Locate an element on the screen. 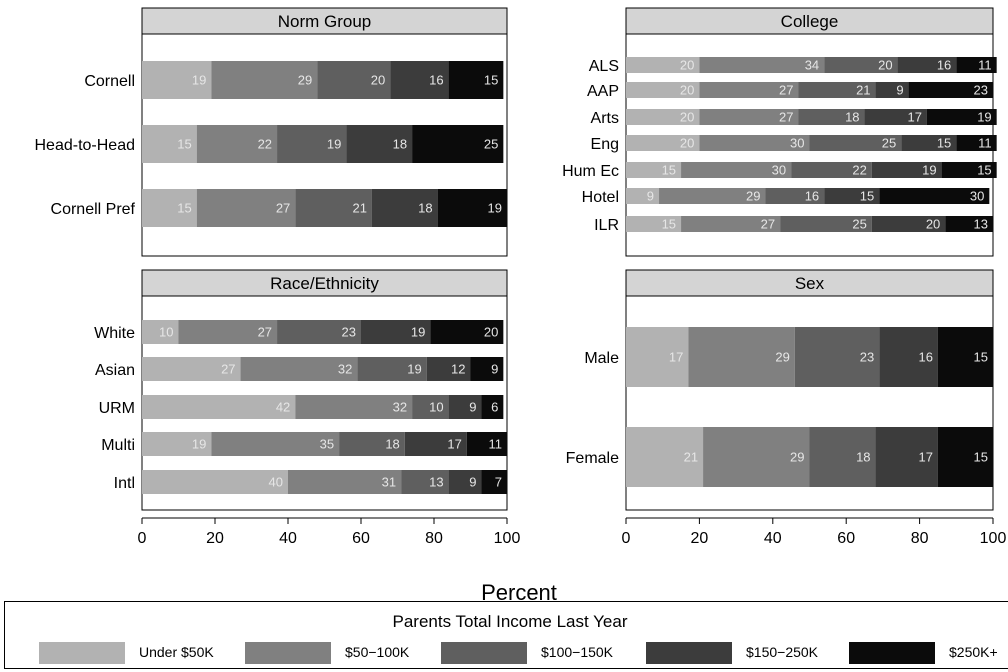  category-label: Cornell Pref is located at coordinates (93, 209).